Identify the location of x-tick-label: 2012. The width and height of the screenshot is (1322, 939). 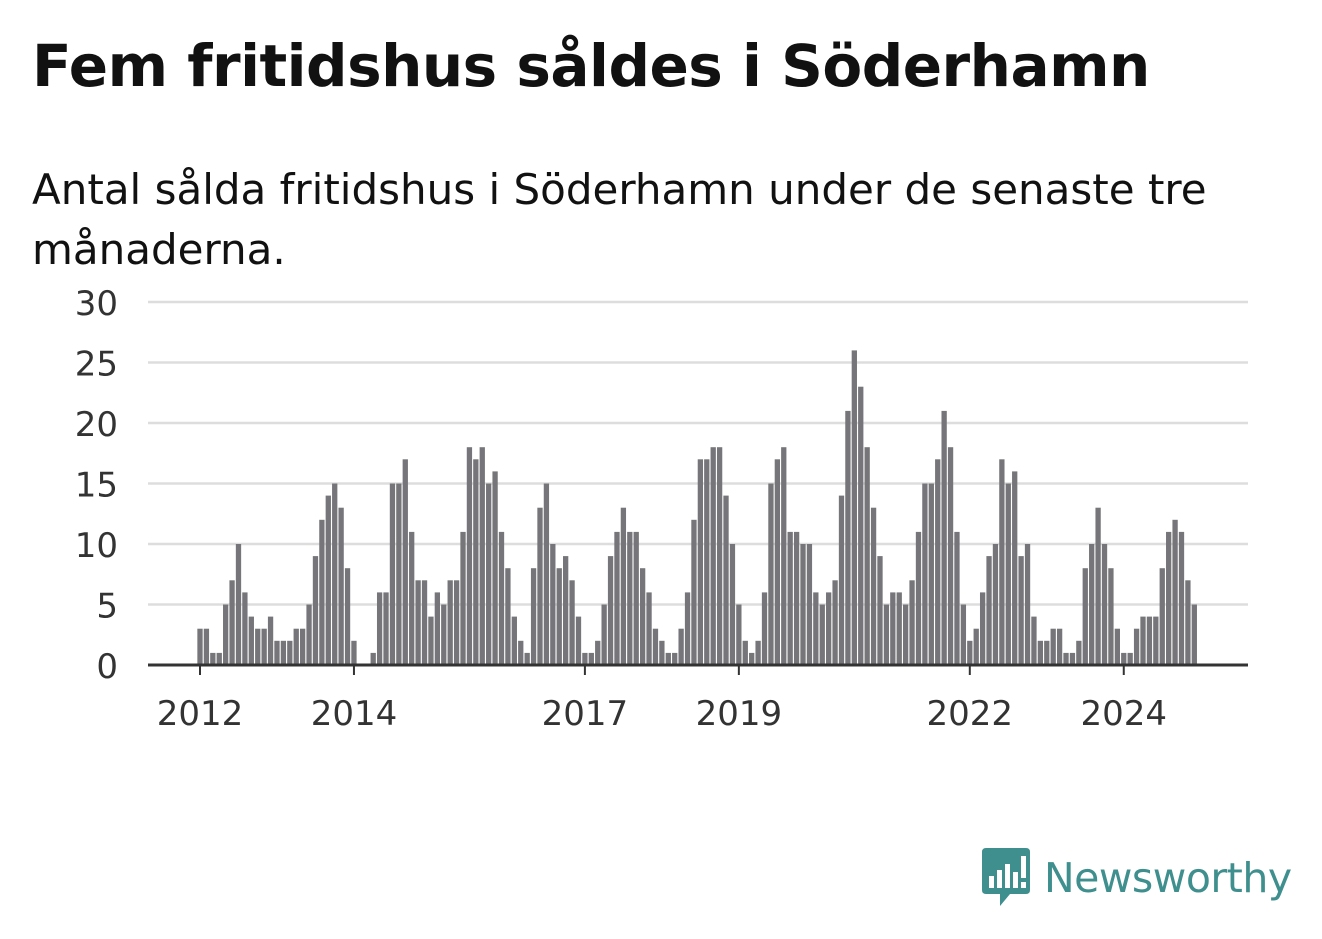
(200, 714).